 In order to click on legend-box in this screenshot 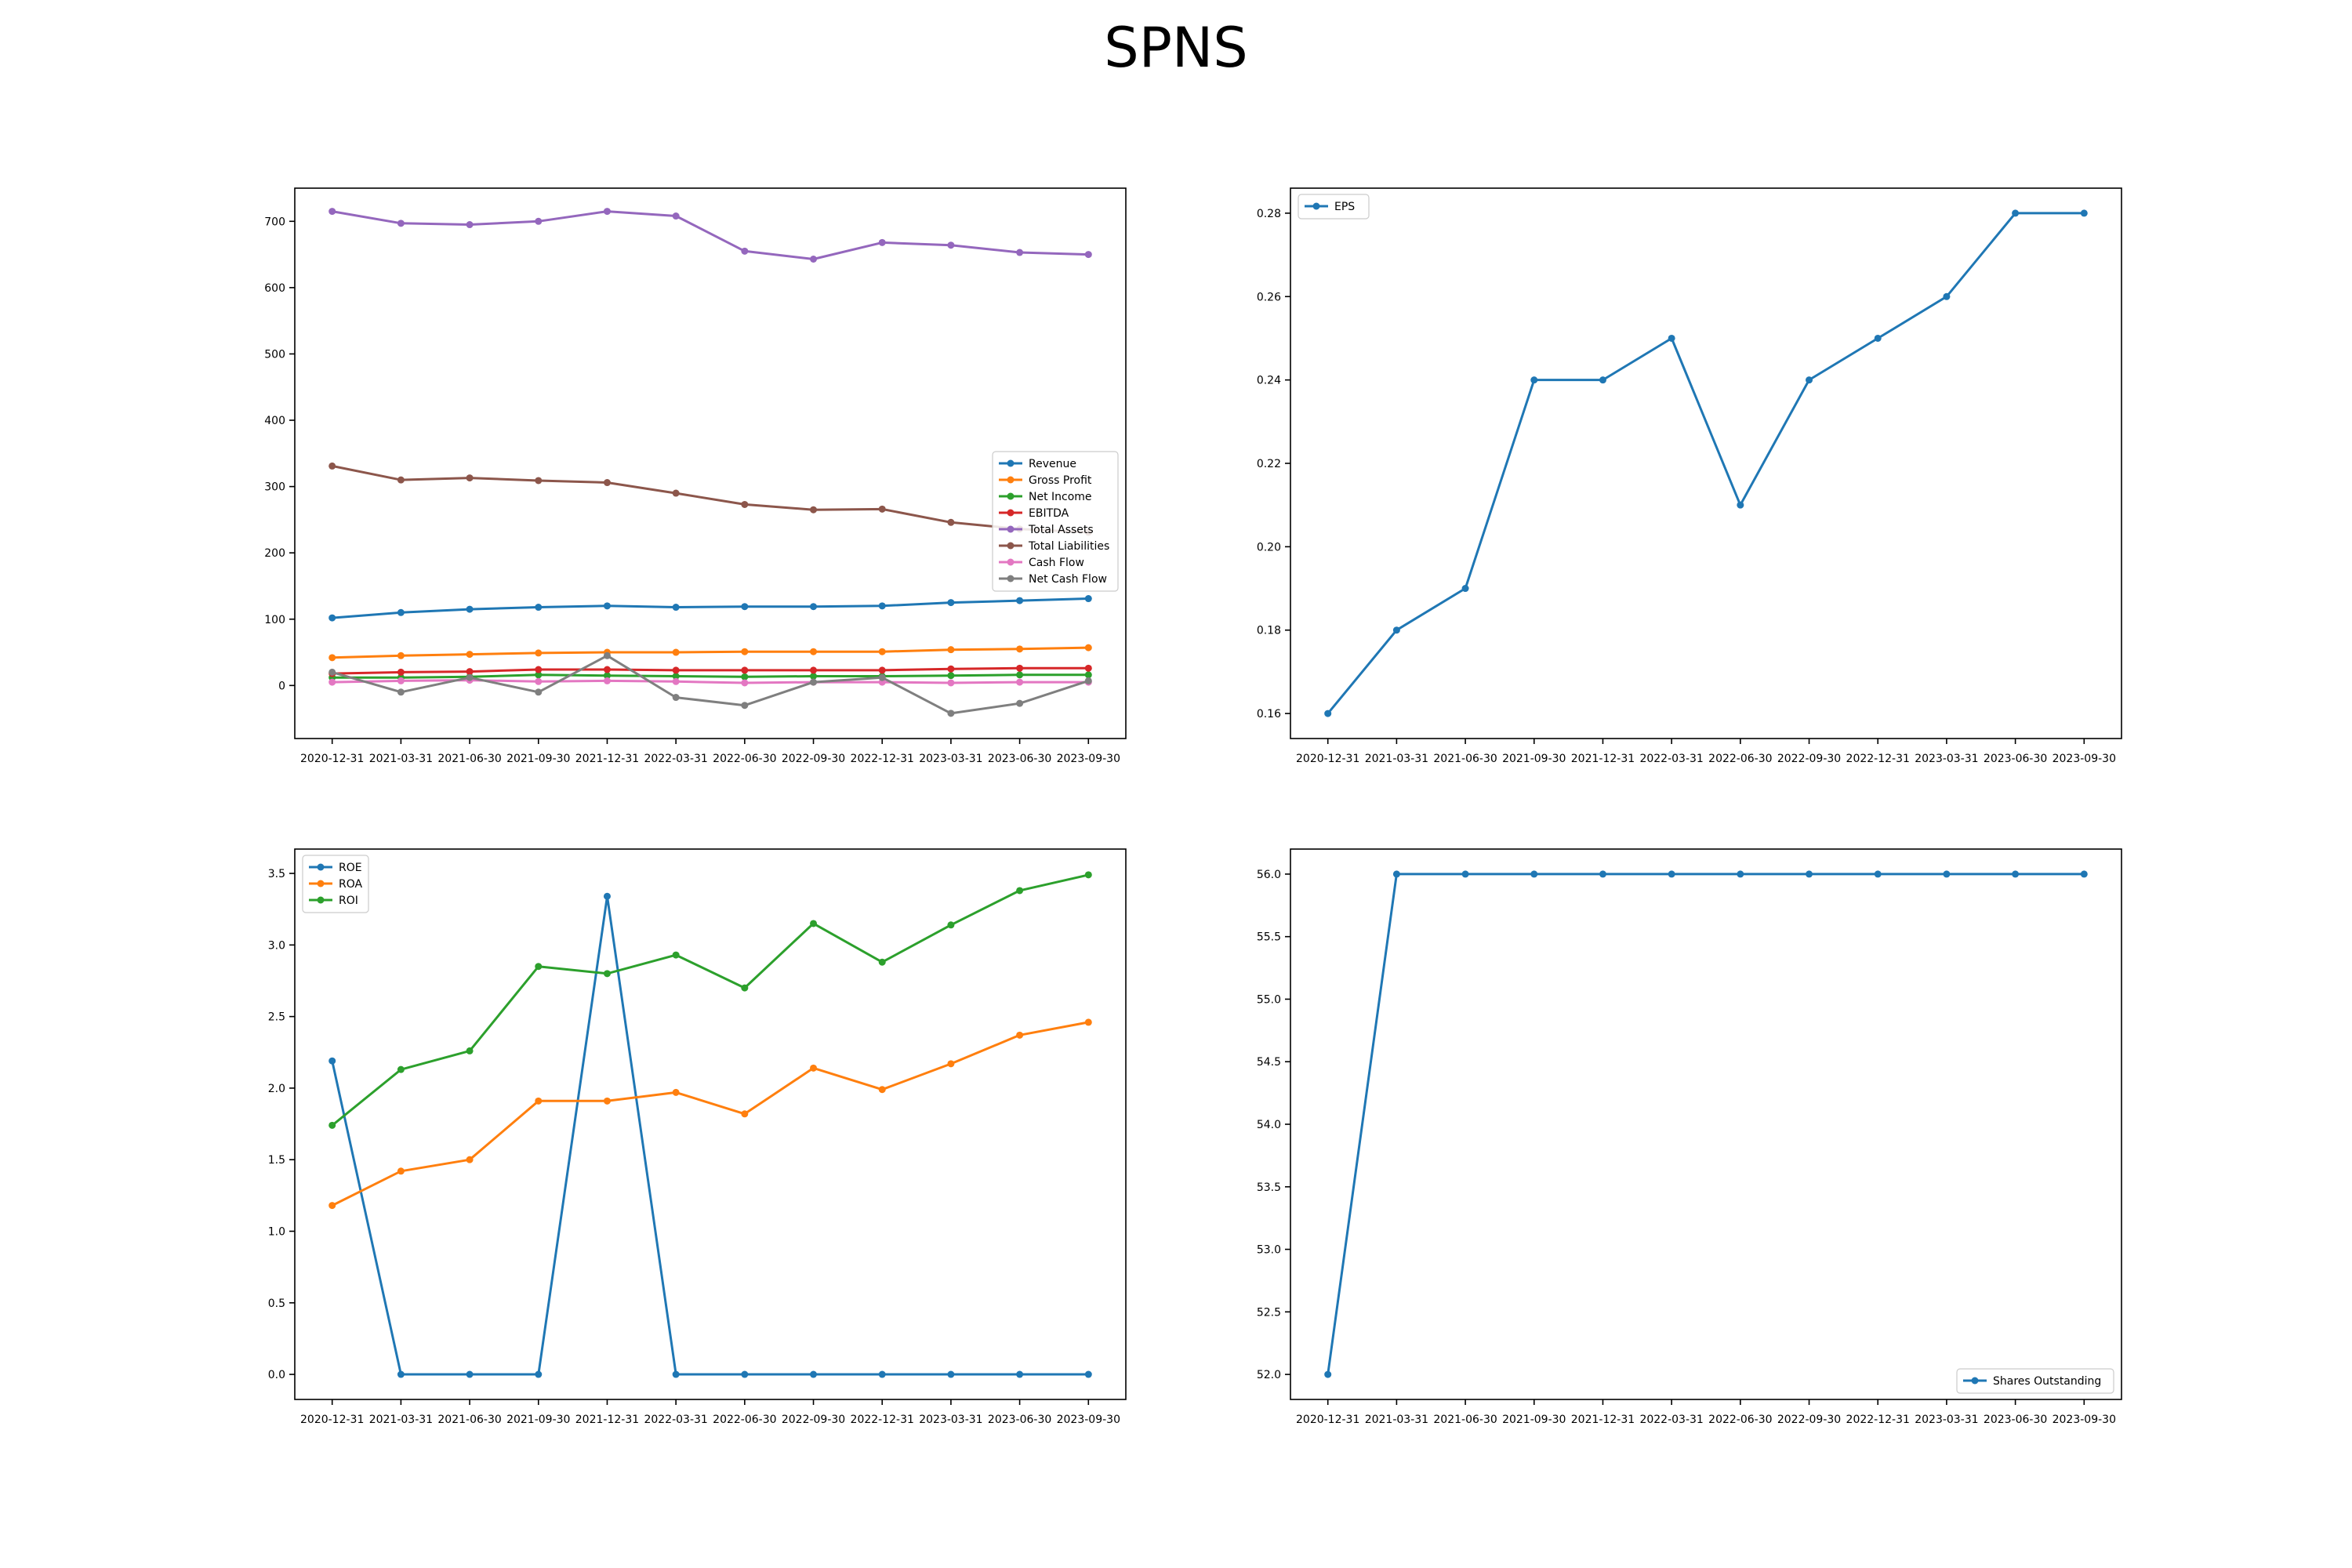, I will do `click(2035, 1381)`.